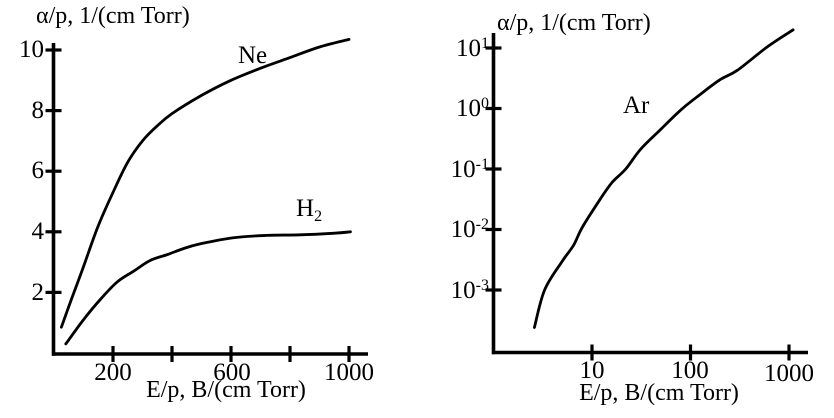  Describe the element at coordinates (305, 208) in the screenshot. I see `curve-label-h2-symbol: H` at that location.